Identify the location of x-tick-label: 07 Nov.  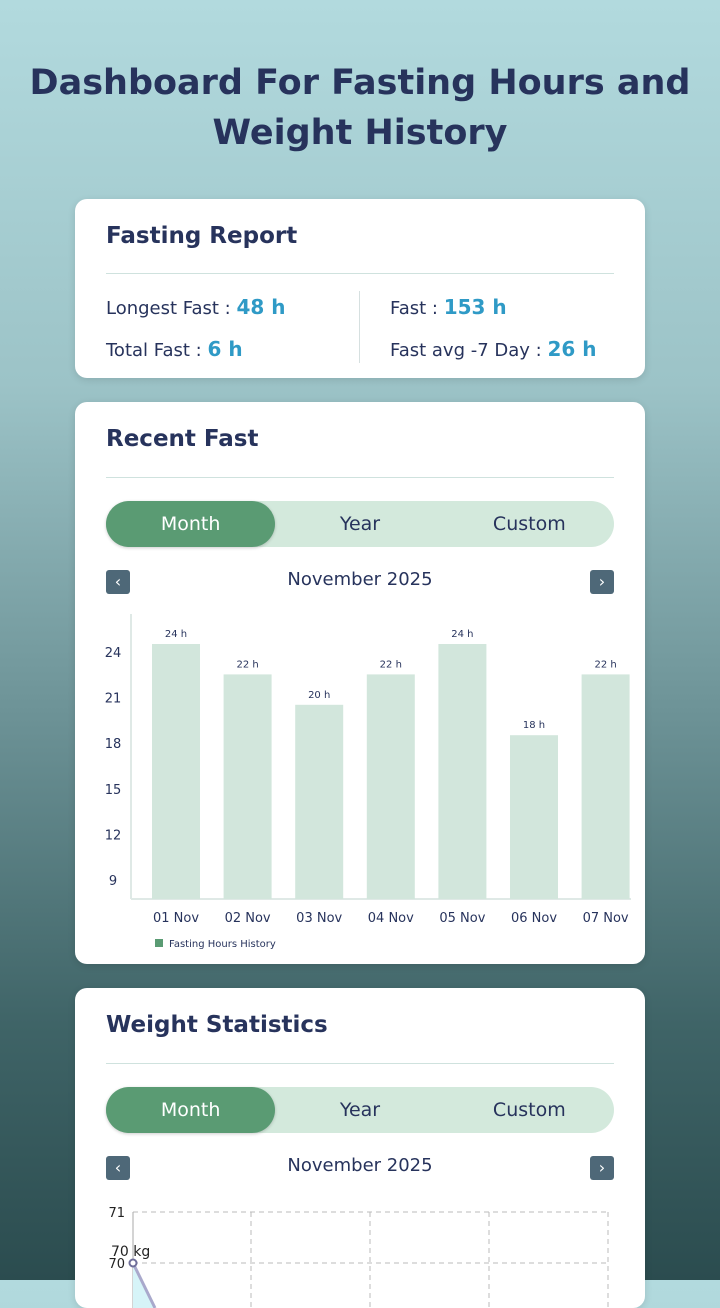
(606, 918).